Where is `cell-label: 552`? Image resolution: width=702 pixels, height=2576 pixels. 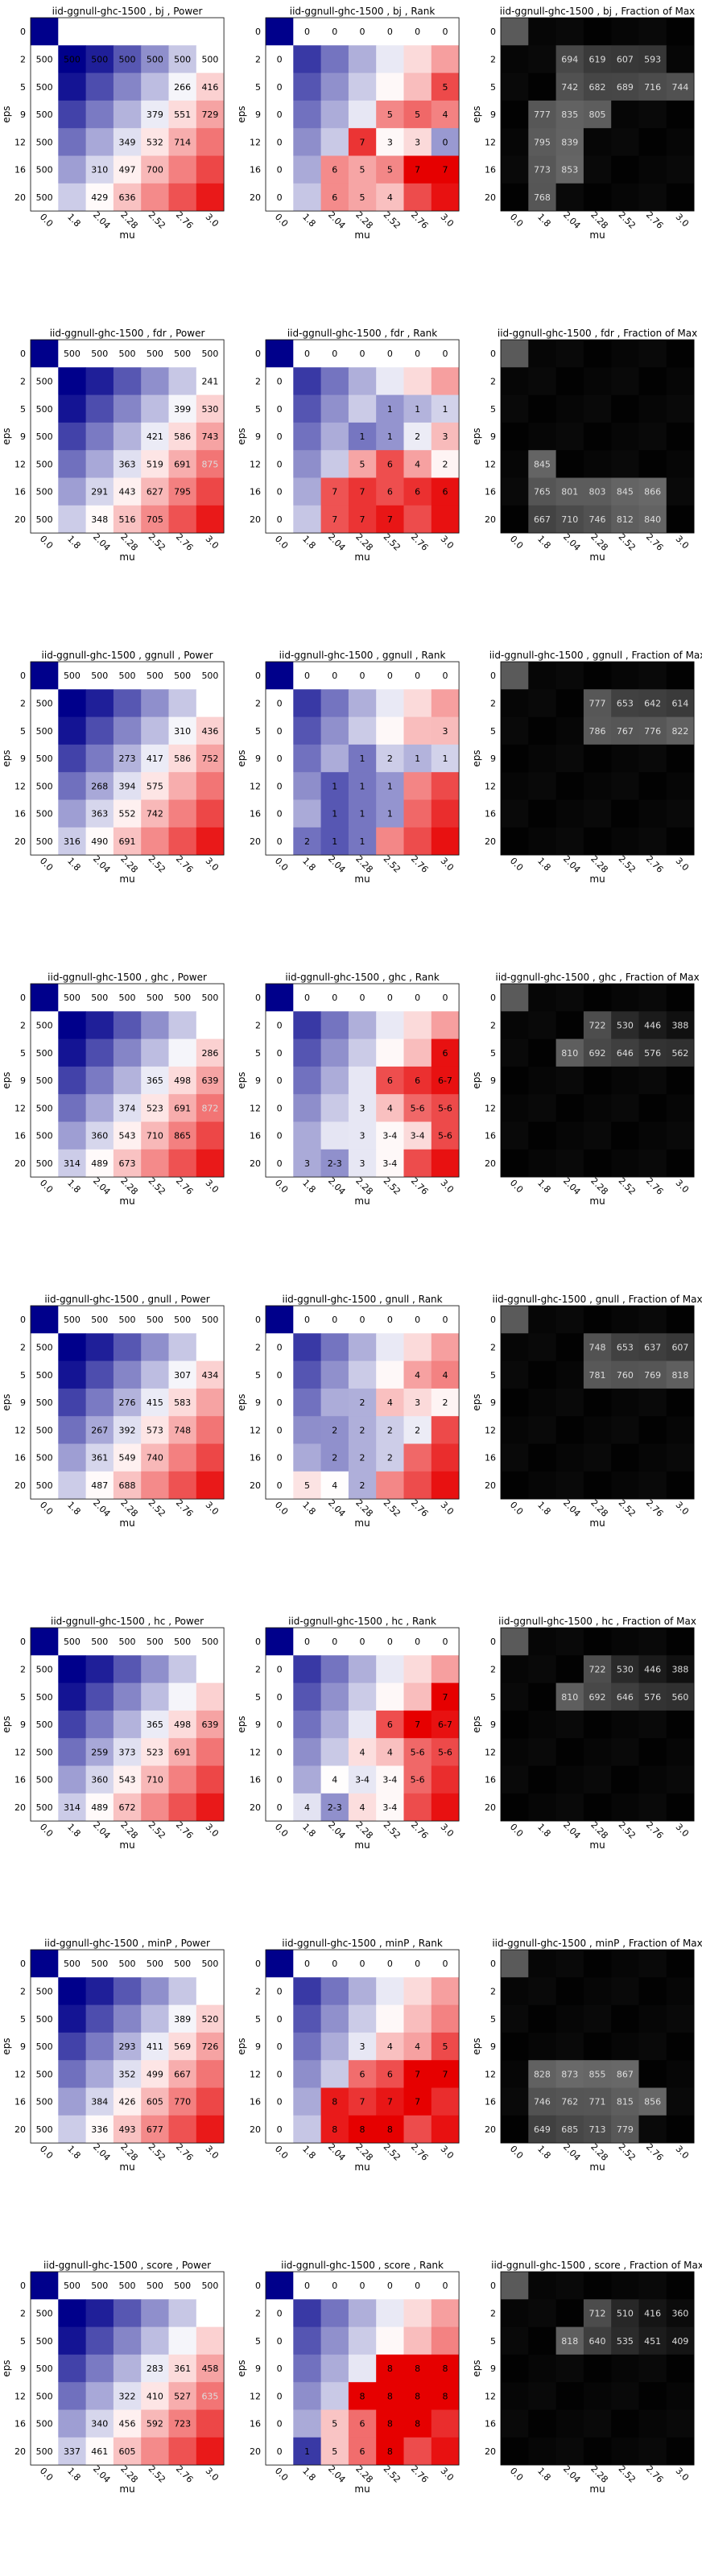
cell-label: 552 is located at coordinates (128, 814).